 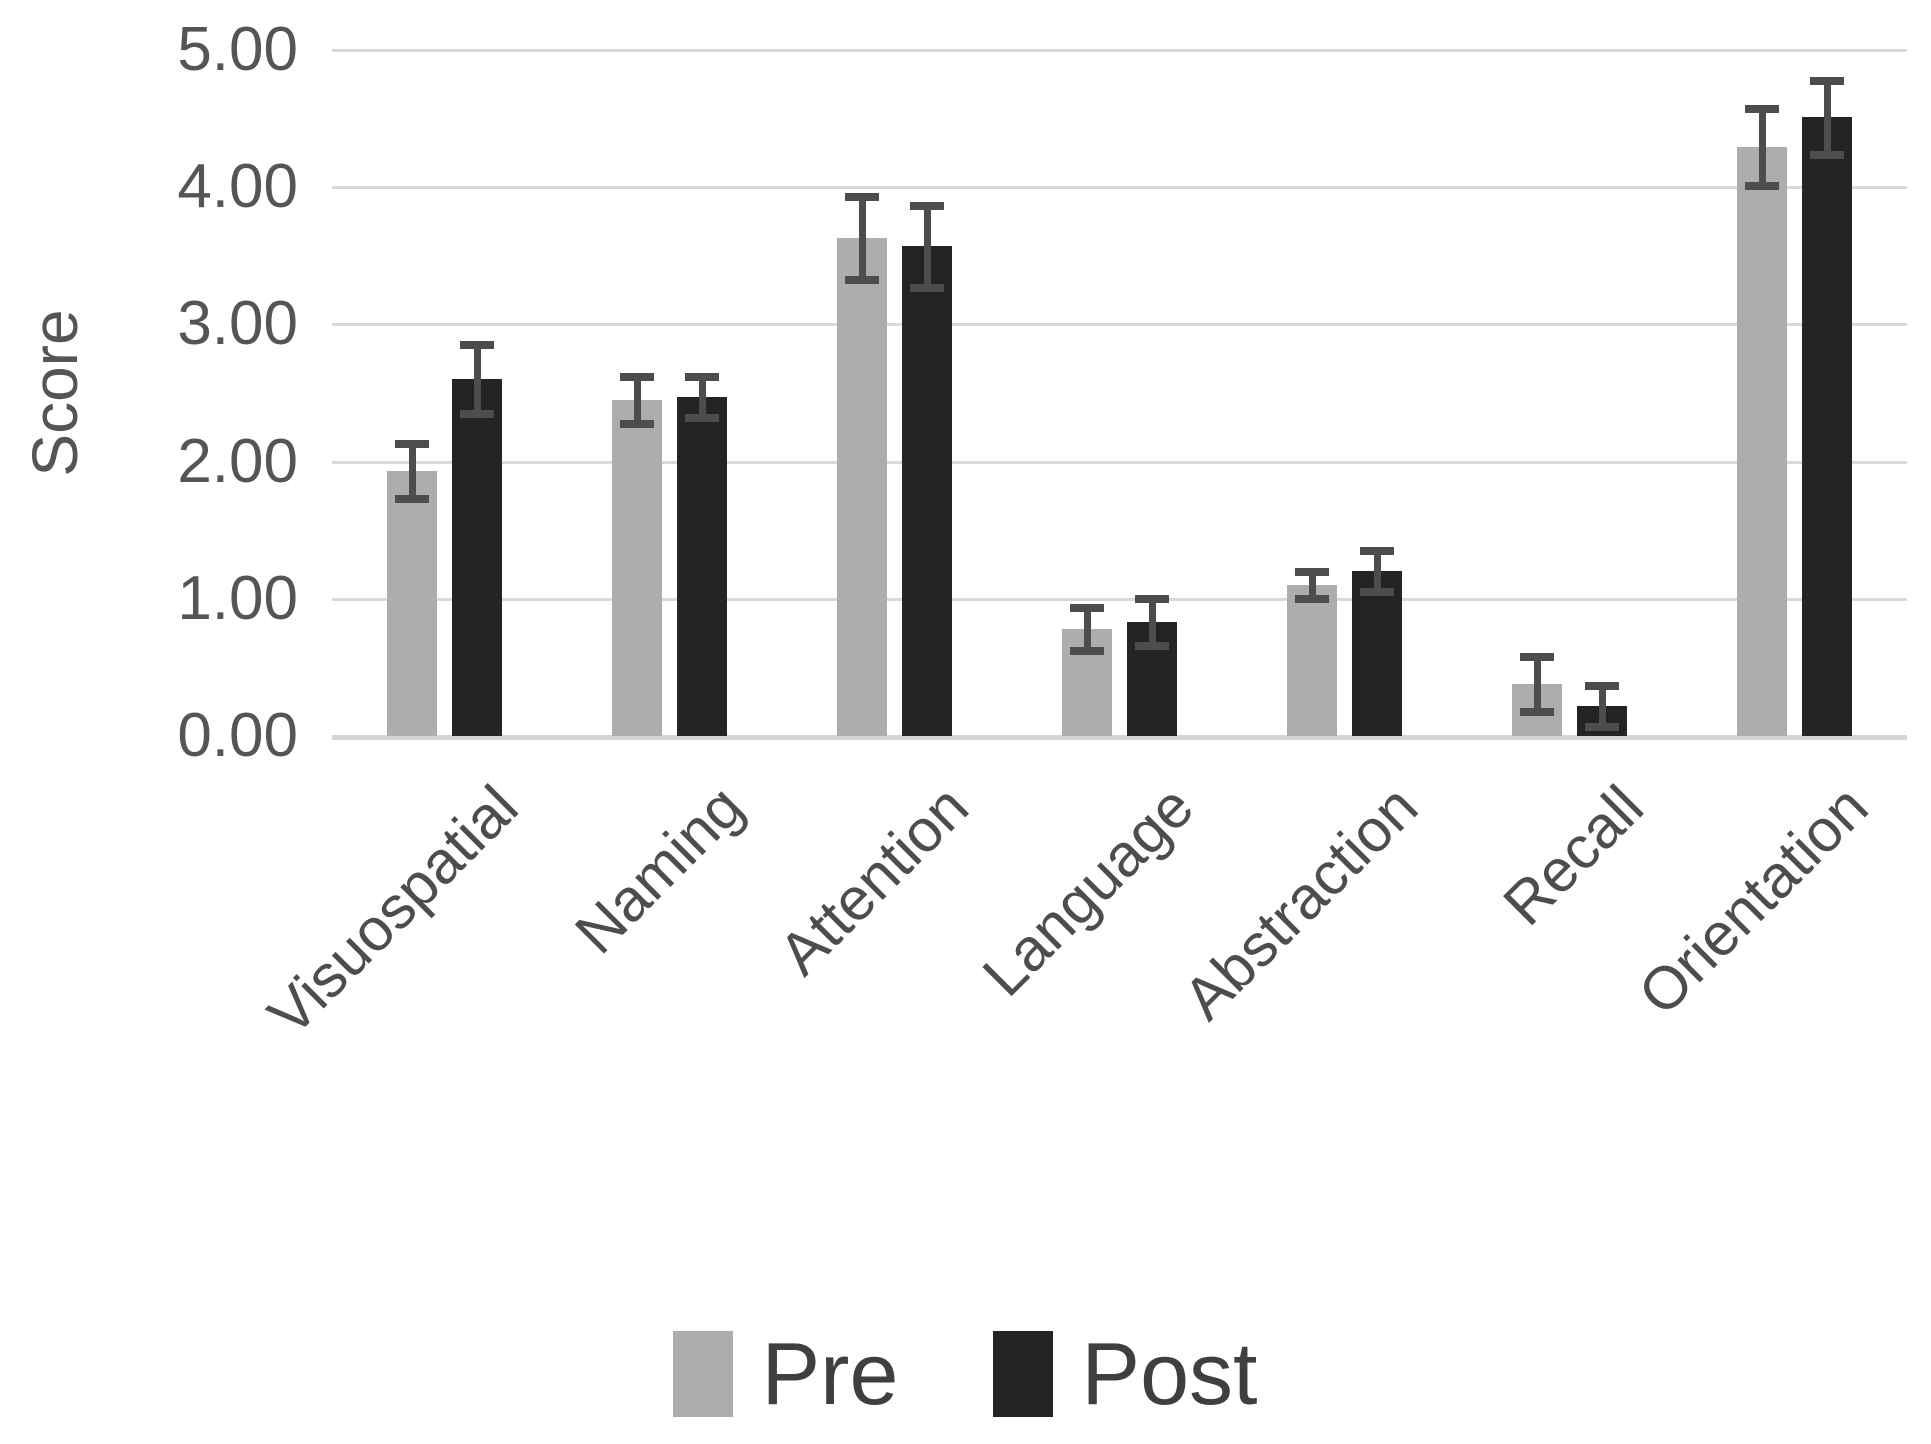 What do you see at coordinates (659, 869) in the screenshot?
I see `x-axis-label: Naming` at bounding box center [659, 869].